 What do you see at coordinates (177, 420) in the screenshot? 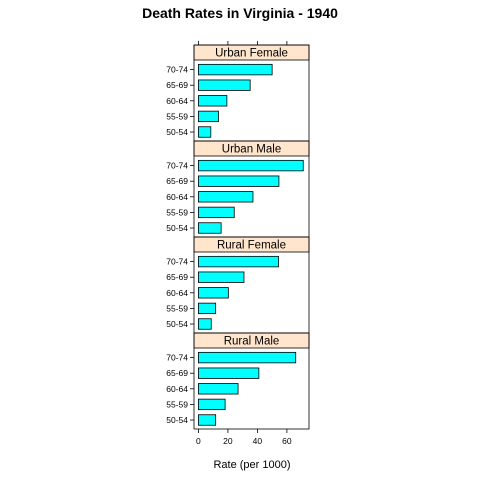
I see `y-tick-label-rural-male-50-54: 50-54` at bounding box center [177, 420].